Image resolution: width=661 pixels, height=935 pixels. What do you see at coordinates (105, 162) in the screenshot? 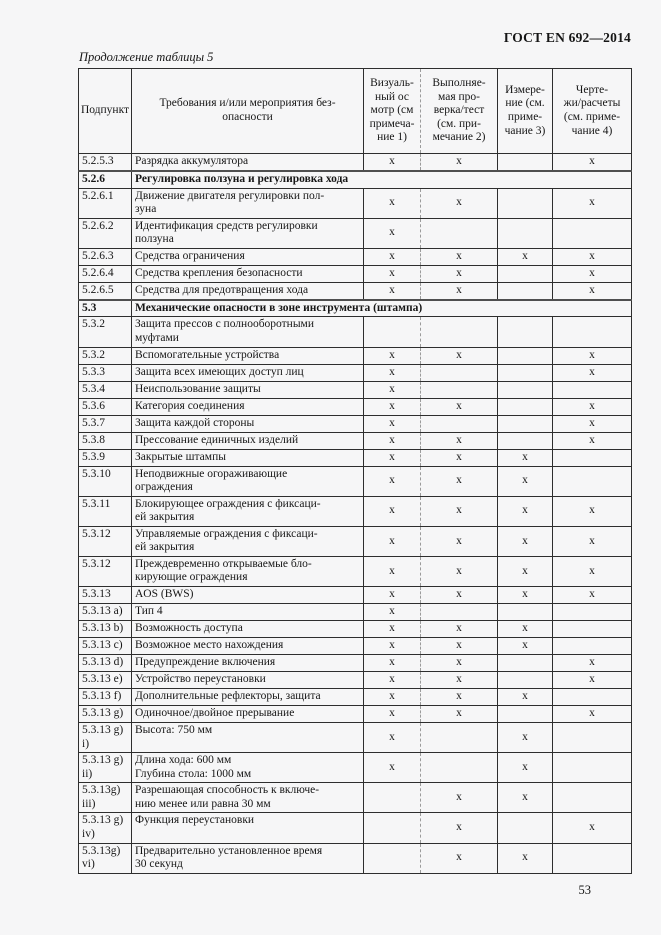
I see `subpunkt-cell: 5.2.5.3` at bounding box center [105, 162].